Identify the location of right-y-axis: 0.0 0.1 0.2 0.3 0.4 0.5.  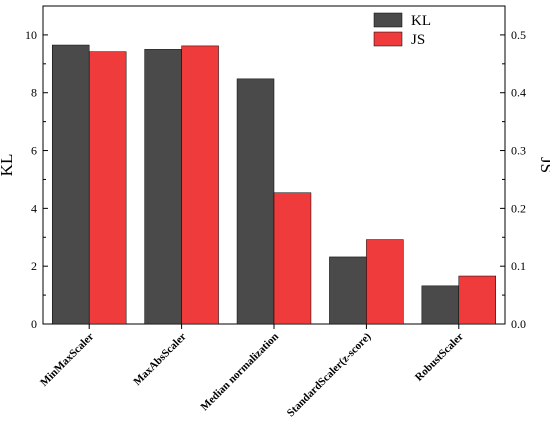
(513, 179).